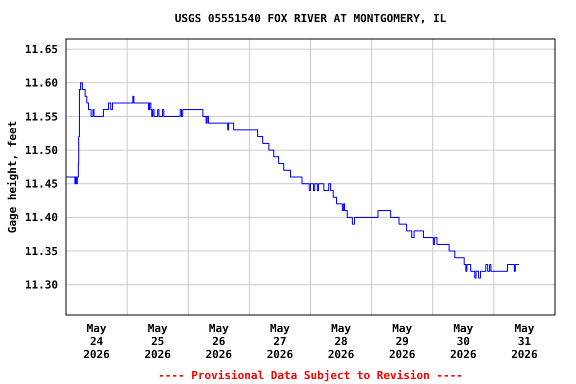 The height and width of the screenshot is (384, 576). What do you see at coordinates (158, 341) in the screenshot?
I see `x-tick-label: May 25 2026` at bounding box center [158, 341].